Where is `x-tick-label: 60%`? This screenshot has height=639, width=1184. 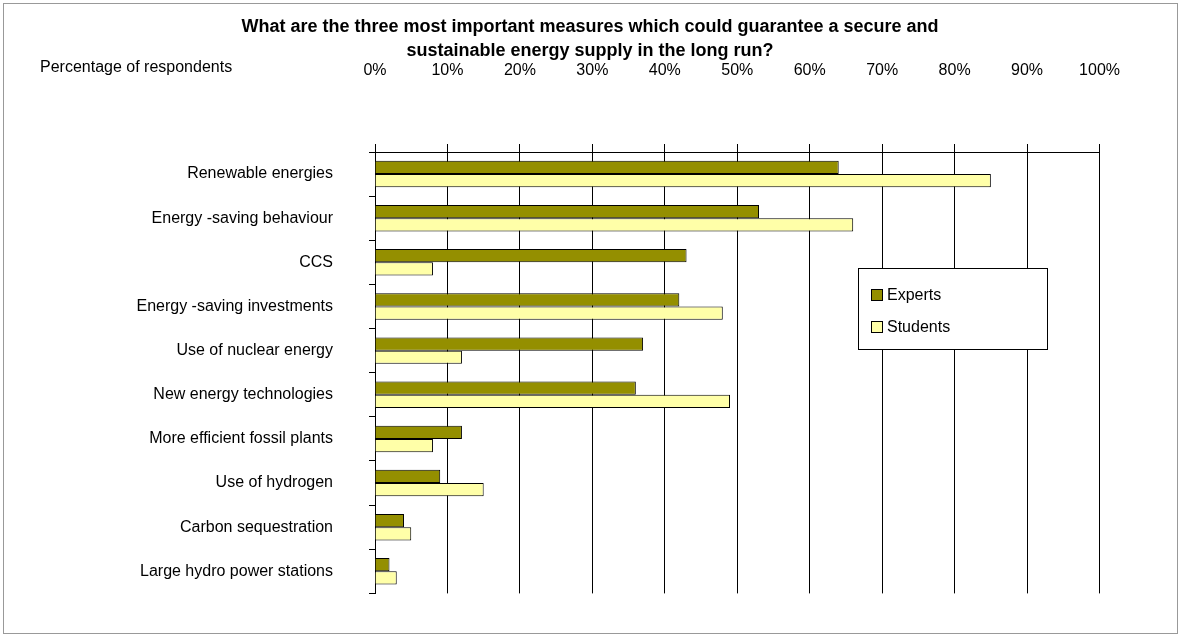
x-tick-label: 60% is located at coordinates (809, 69).